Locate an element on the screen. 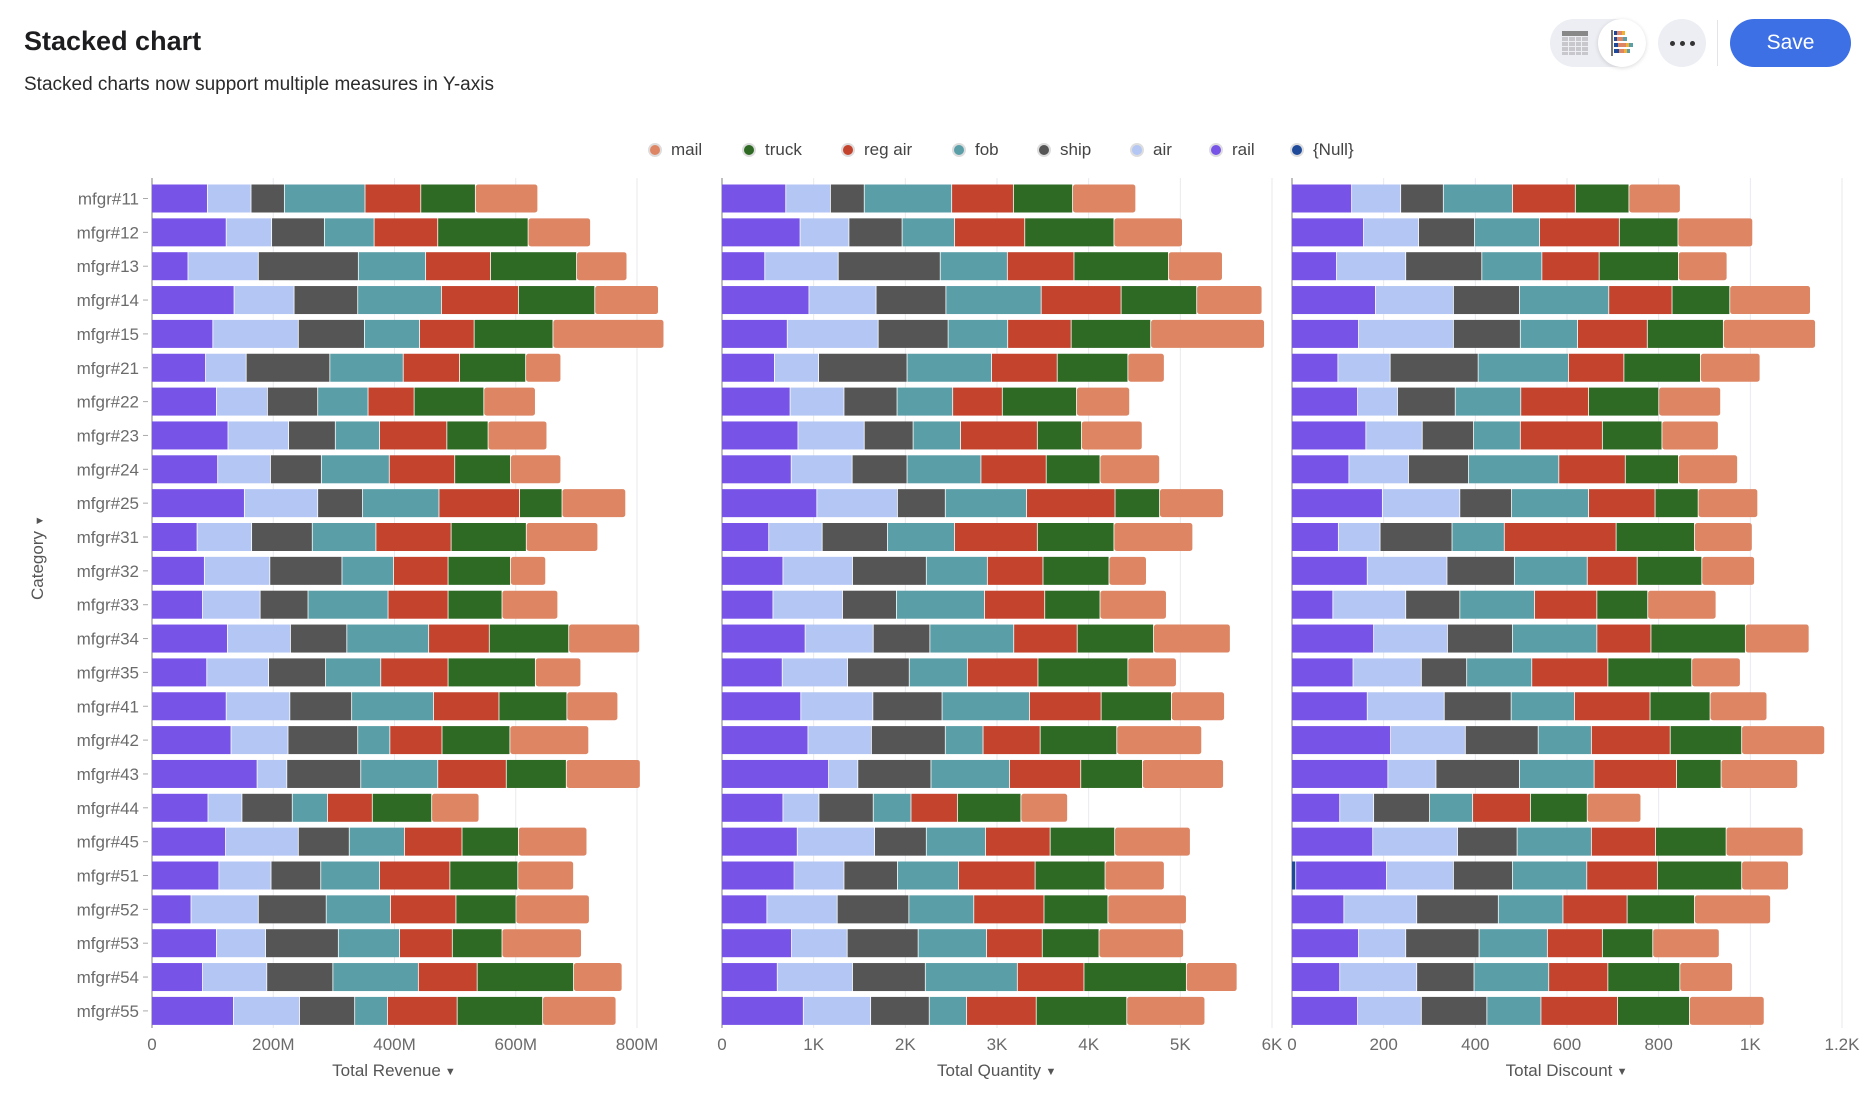  x-axis-title: Total Quantity is located at coordinates (989, 1070).